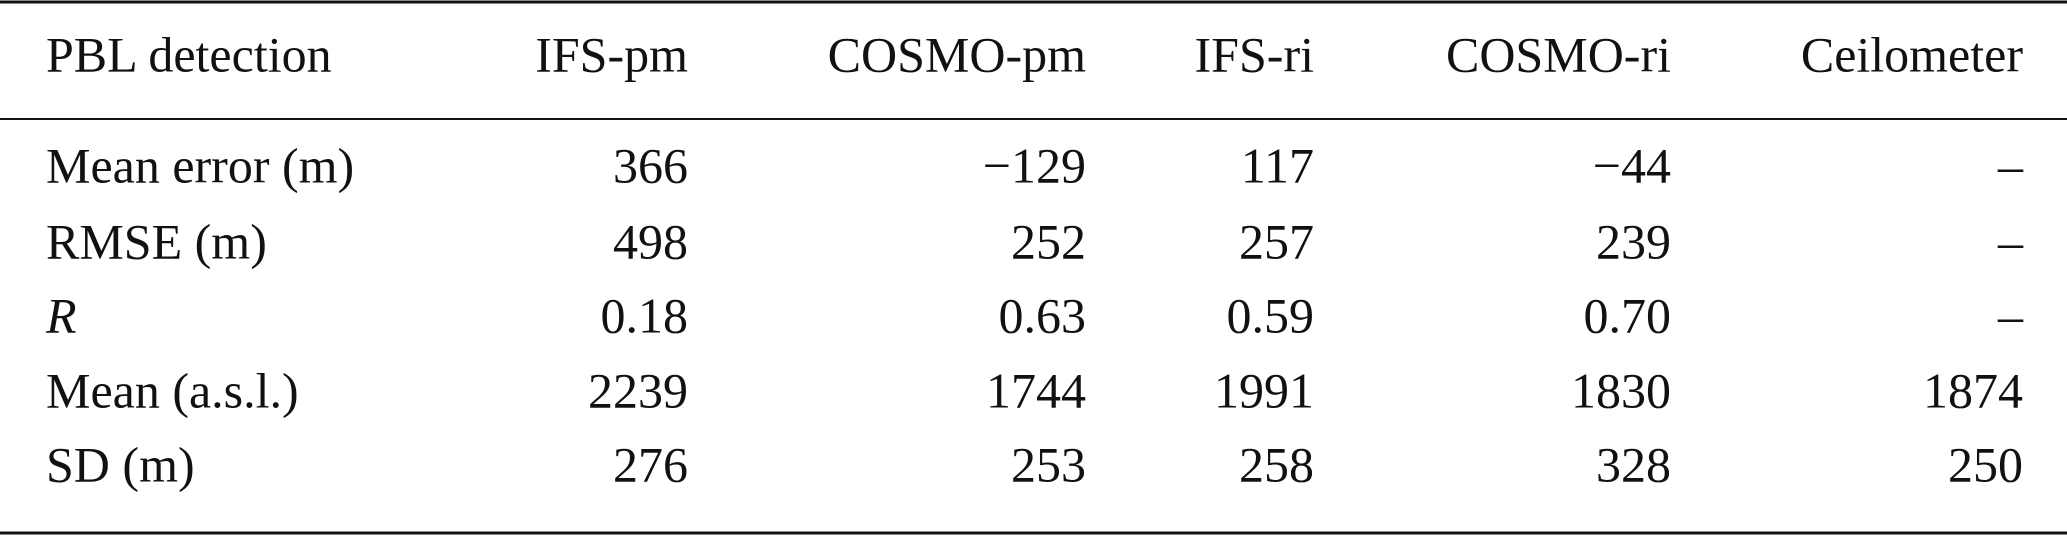  Describe the element at coordinates (650, 464) in the screenshot. I see `cell: 276` at that location.